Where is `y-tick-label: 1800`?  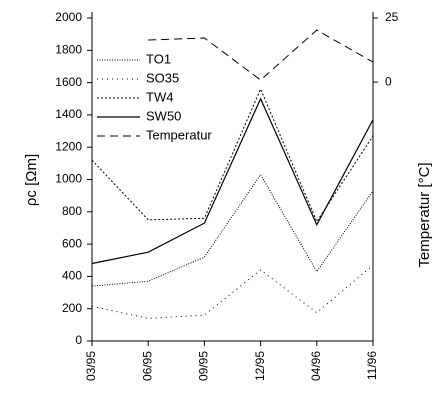
y-tick-label: 1800 is located at coordinates (68, 49).